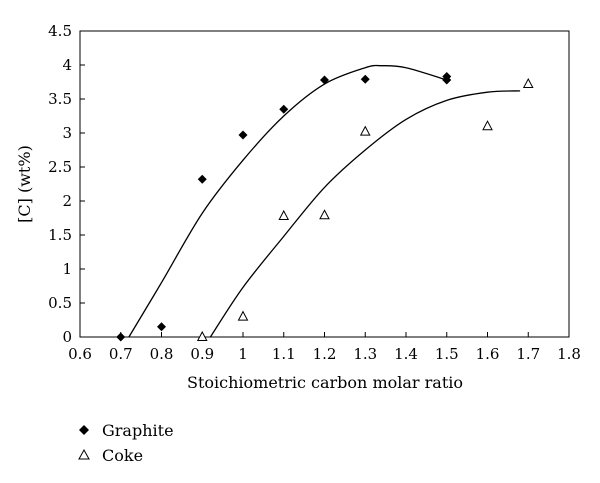 This screenshot has height=483, width=600. Describe the element at coordinates (66, 184) in the screenshot. I see `y-axis: 0 0.5 1 1.5 2 2.5 3 3.5 4 4.5` at that location.